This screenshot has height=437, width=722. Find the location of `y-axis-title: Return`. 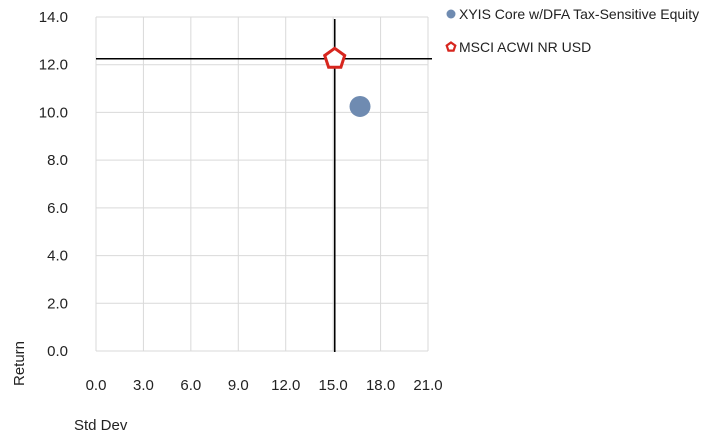

y-axis-title: Return is located at coordinates (19, 363).